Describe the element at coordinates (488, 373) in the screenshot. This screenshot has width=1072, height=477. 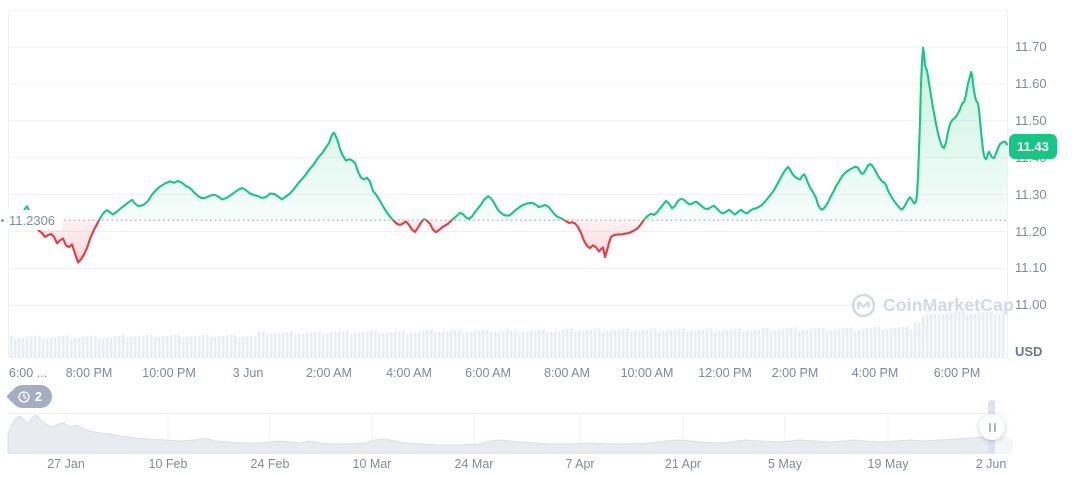
I see `x-axis-tick: 6:00 AM` at that location.